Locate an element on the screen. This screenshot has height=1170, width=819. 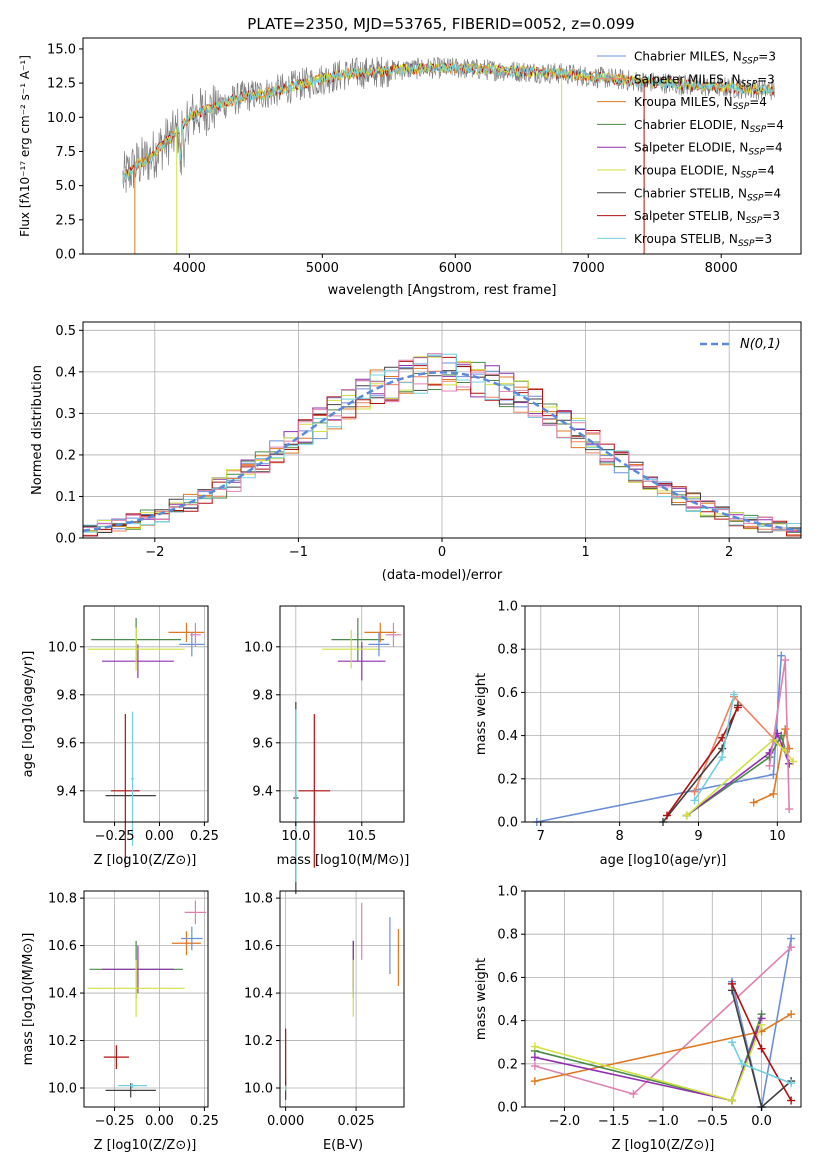
y-tick-label: 10.8 is located at coordinates (62, 899).